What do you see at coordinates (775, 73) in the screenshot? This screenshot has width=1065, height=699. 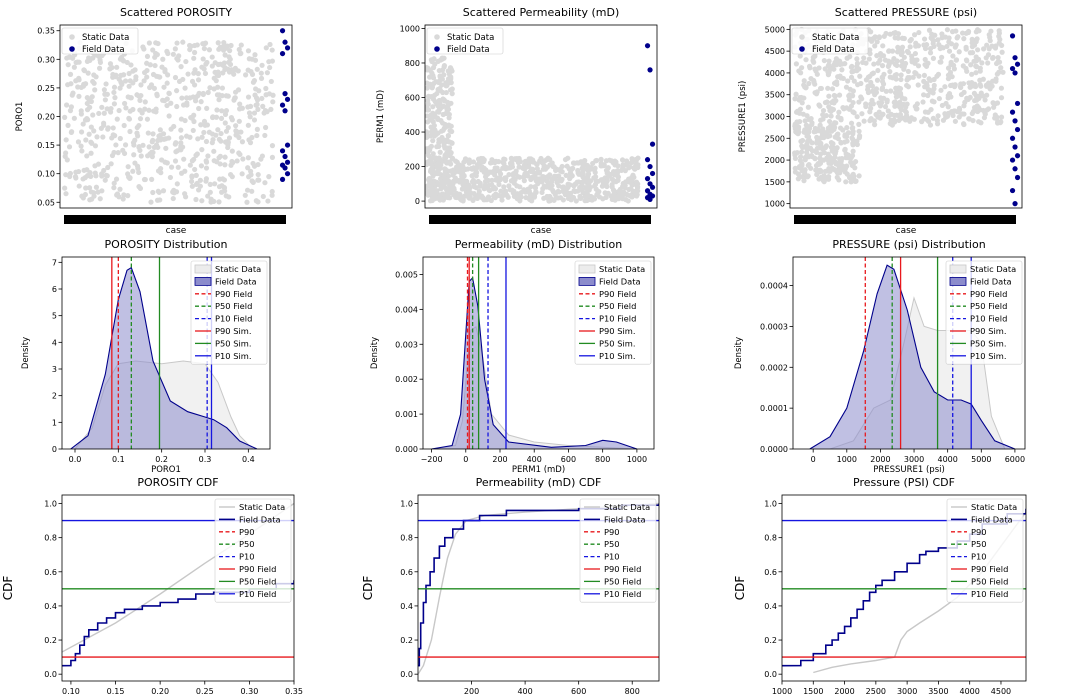 I see `ytick-label: 4000` at bounding box center [775, 73].